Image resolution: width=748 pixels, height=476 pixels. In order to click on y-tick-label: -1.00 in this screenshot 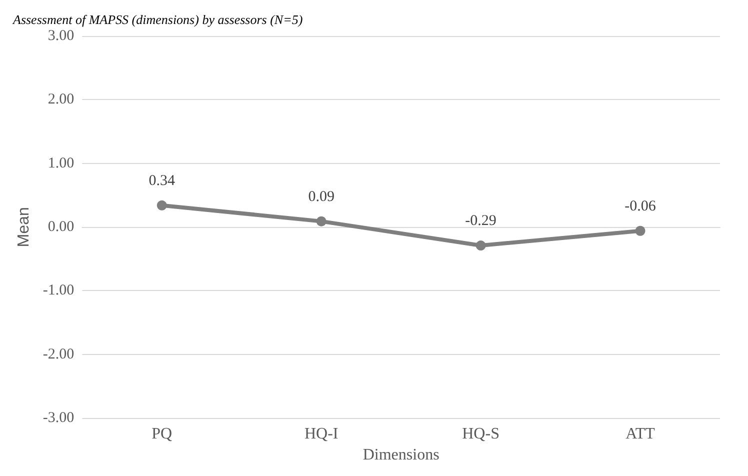, I will do `click(58, 290)`.